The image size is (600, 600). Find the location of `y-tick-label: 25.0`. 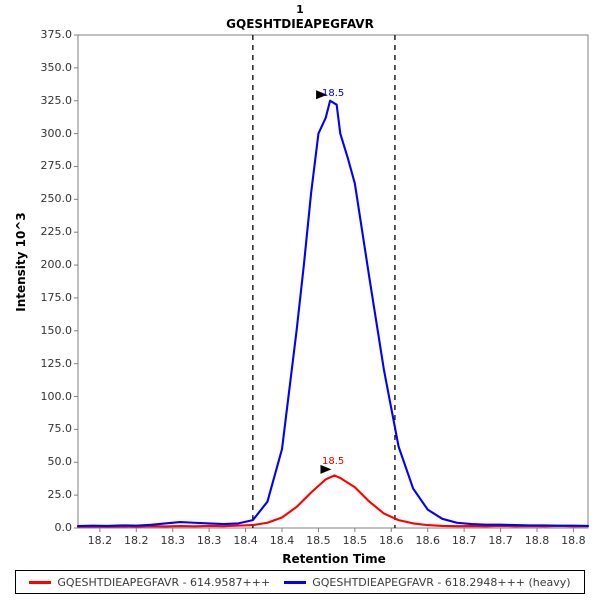

y-tick-label: 25.0 is located at coordinates (60, 495).